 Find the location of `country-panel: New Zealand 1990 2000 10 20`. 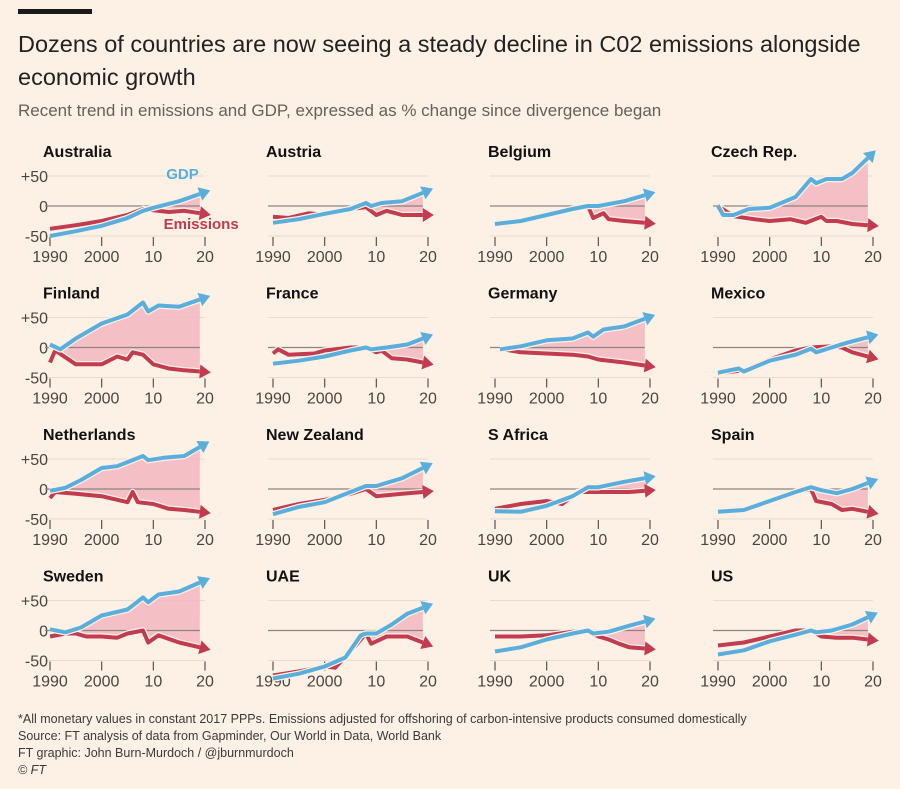

country-panel: New Zealand 1990 2000 10 20 is located at coordinates (346, 488).